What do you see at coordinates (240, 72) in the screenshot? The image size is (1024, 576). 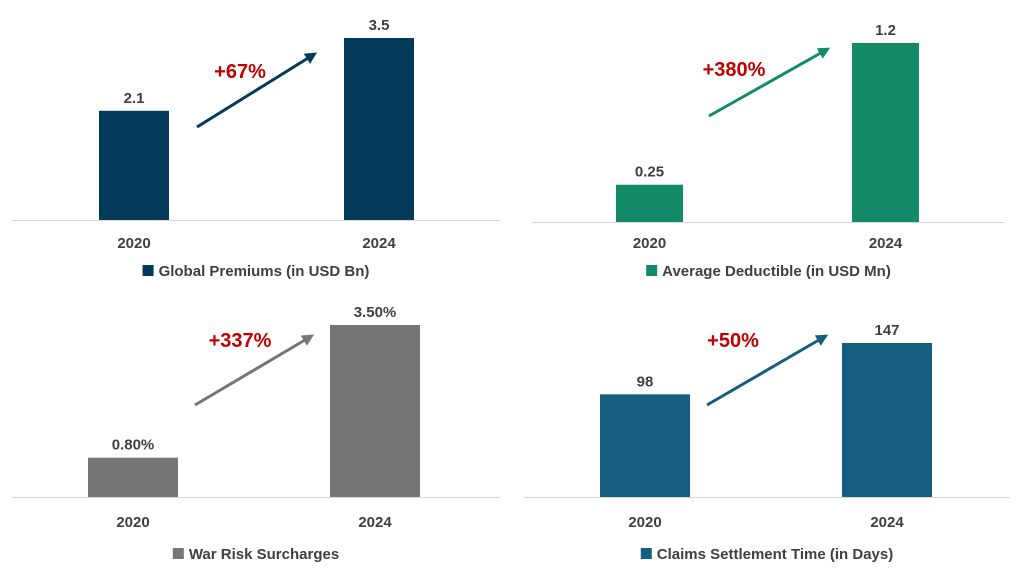 I see `growth-annotation: +67%` at bounding box center [240, 72].